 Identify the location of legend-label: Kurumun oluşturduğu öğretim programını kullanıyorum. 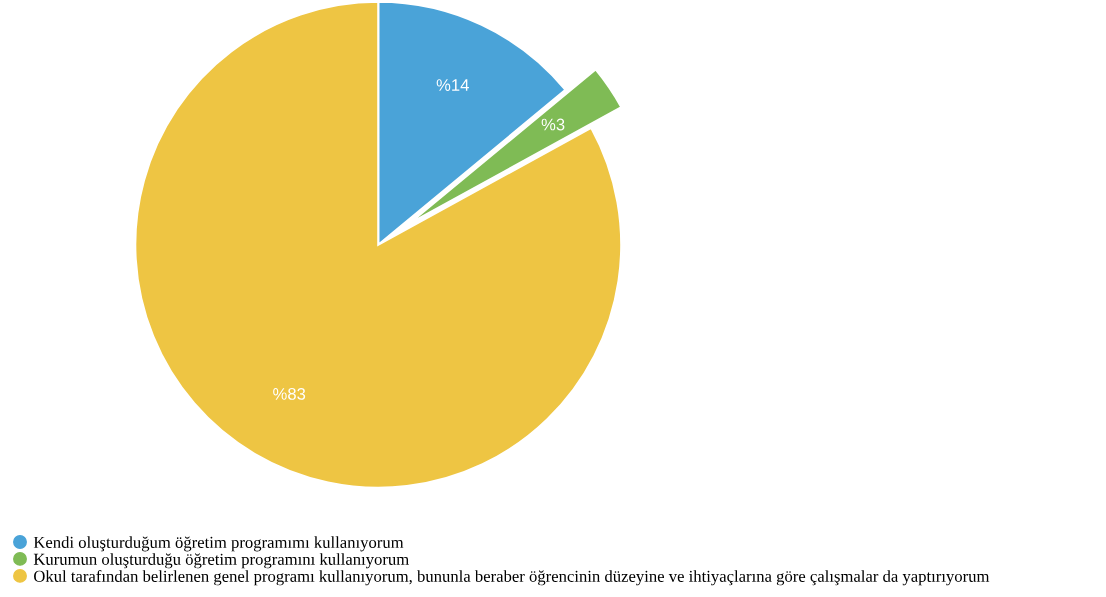
(221, 561).